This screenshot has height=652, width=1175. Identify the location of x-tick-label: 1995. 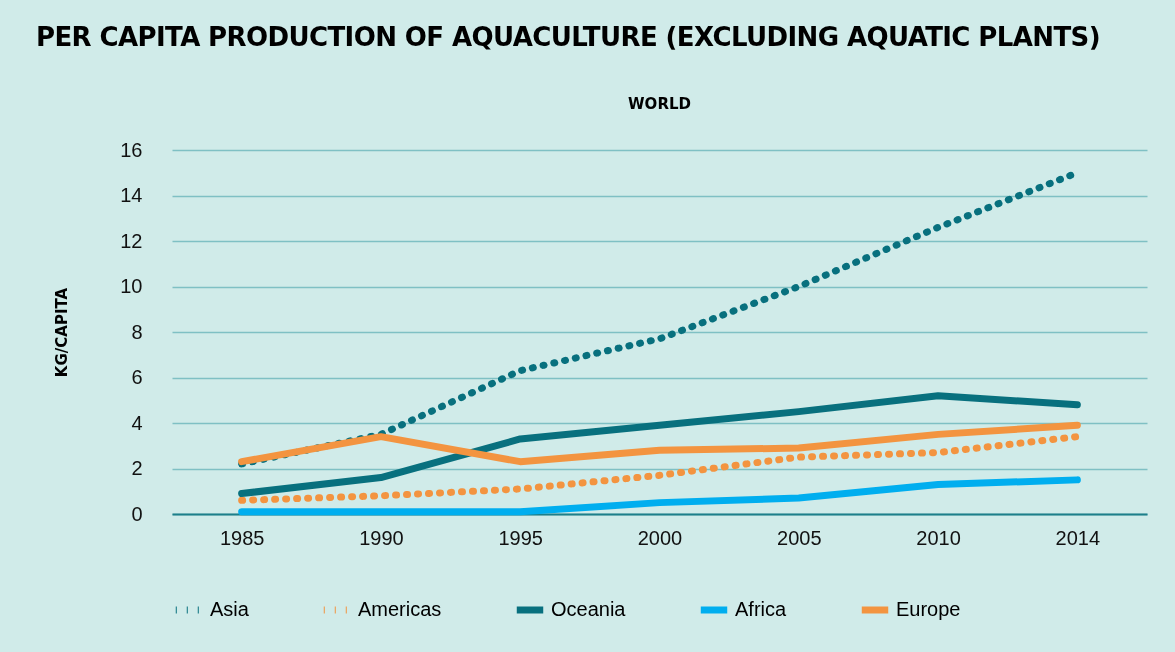
(520, 537).